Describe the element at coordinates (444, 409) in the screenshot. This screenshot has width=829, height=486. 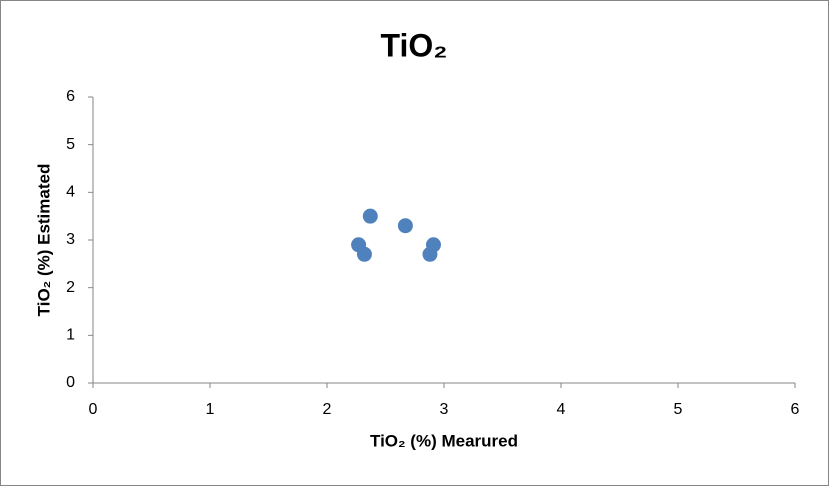
I see `x-tick-label: 3` at that location.